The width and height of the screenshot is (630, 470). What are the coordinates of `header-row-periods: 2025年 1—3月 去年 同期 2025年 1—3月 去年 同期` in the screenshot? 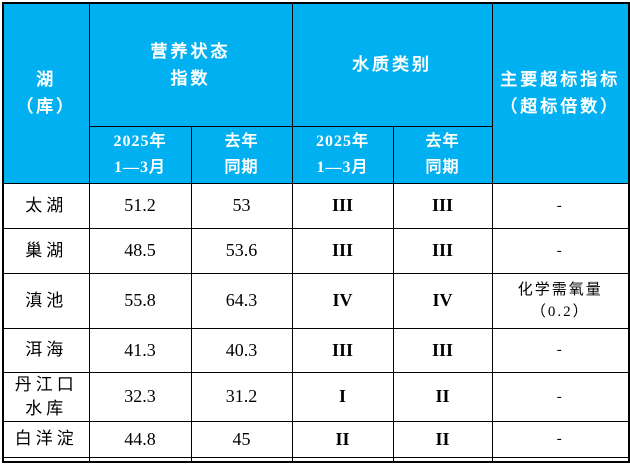 It's located at (316, 154).